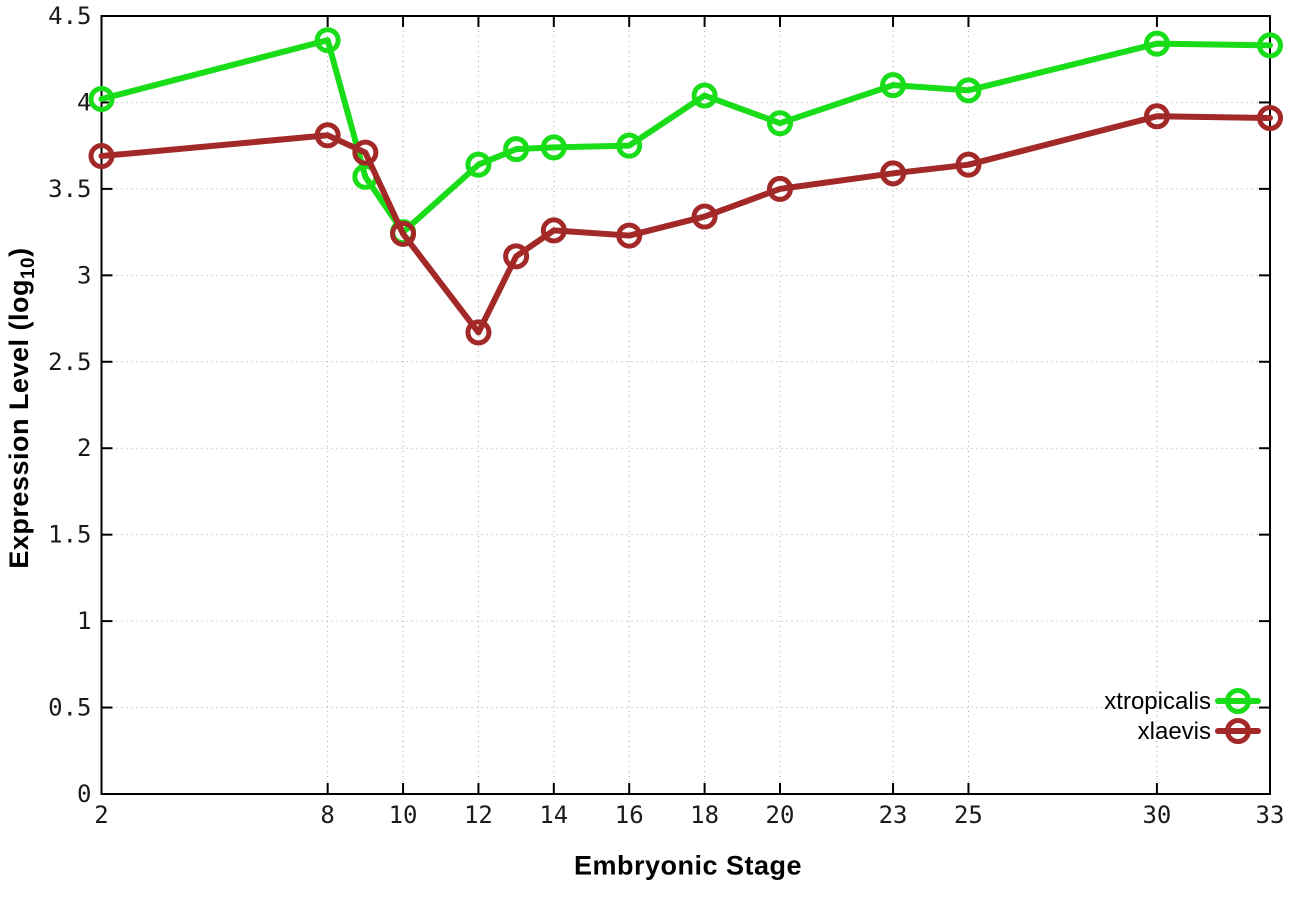 The image size is (1296, 907). Describe the element at coordinates (29, 268) in the screenshot. I see `y-axis-title-subscript: 10` at that location.